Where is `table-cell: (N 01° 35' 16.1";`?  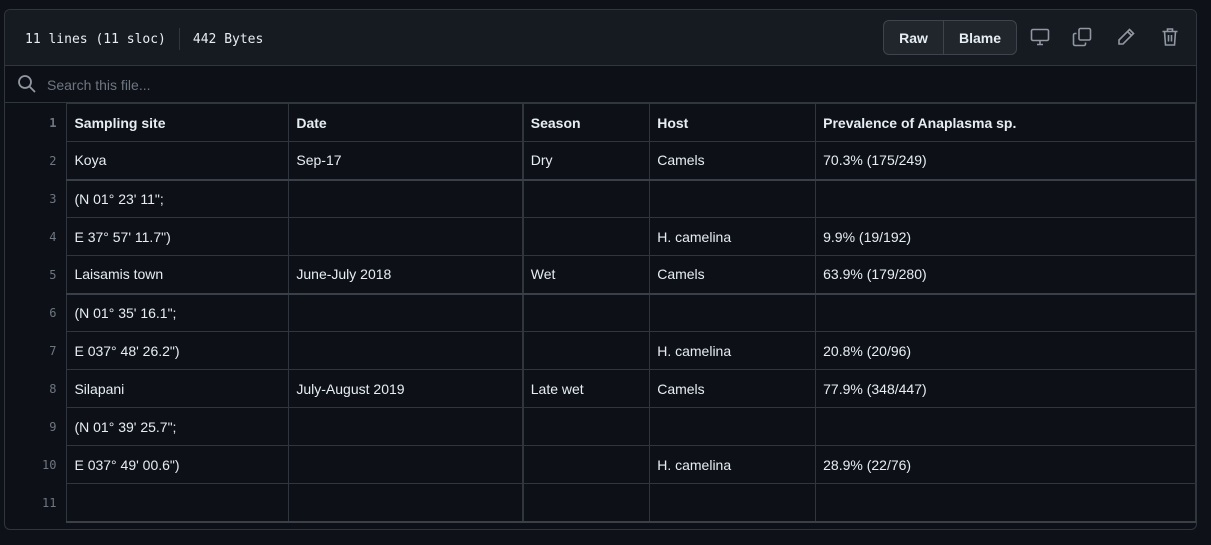 table-cell: (N 01° 35' 16.1"; is located at coordinates (178, 312).